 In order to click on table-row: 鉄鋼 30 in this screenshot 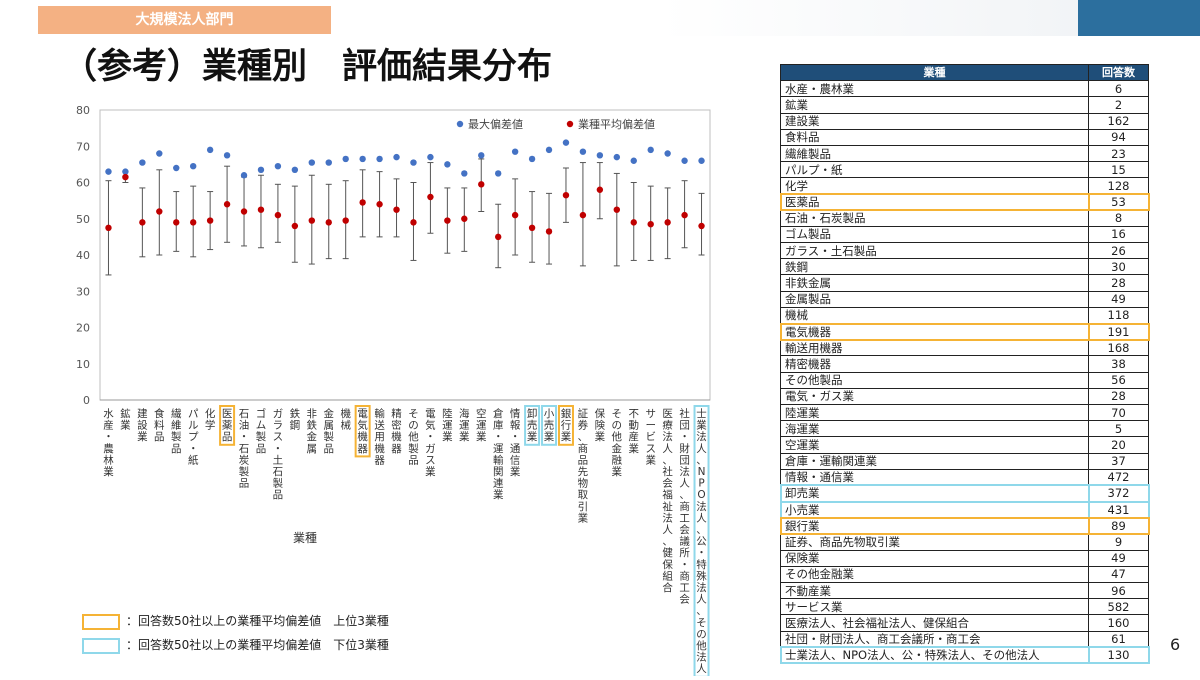, I will do `click(964, 267)`.